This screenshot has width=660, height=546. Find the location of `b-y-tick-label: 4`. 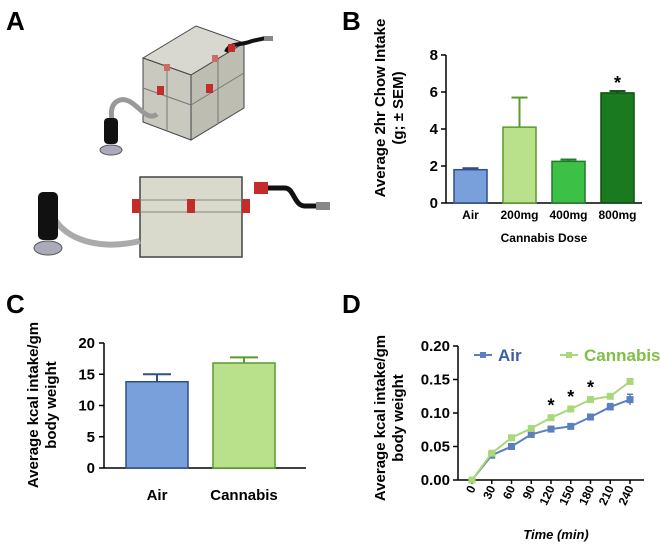

b-y-tick-label: 4 is located at coordinates (434, 129).